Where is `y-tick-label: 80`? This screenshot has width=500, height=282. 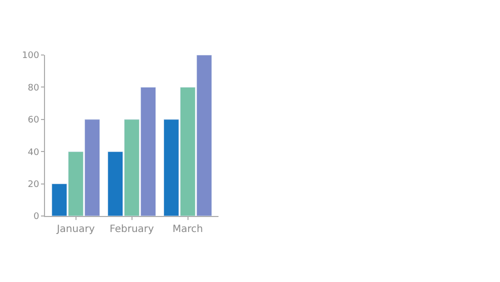
y-tick-label: 80 is located at coordinates (34, 88).